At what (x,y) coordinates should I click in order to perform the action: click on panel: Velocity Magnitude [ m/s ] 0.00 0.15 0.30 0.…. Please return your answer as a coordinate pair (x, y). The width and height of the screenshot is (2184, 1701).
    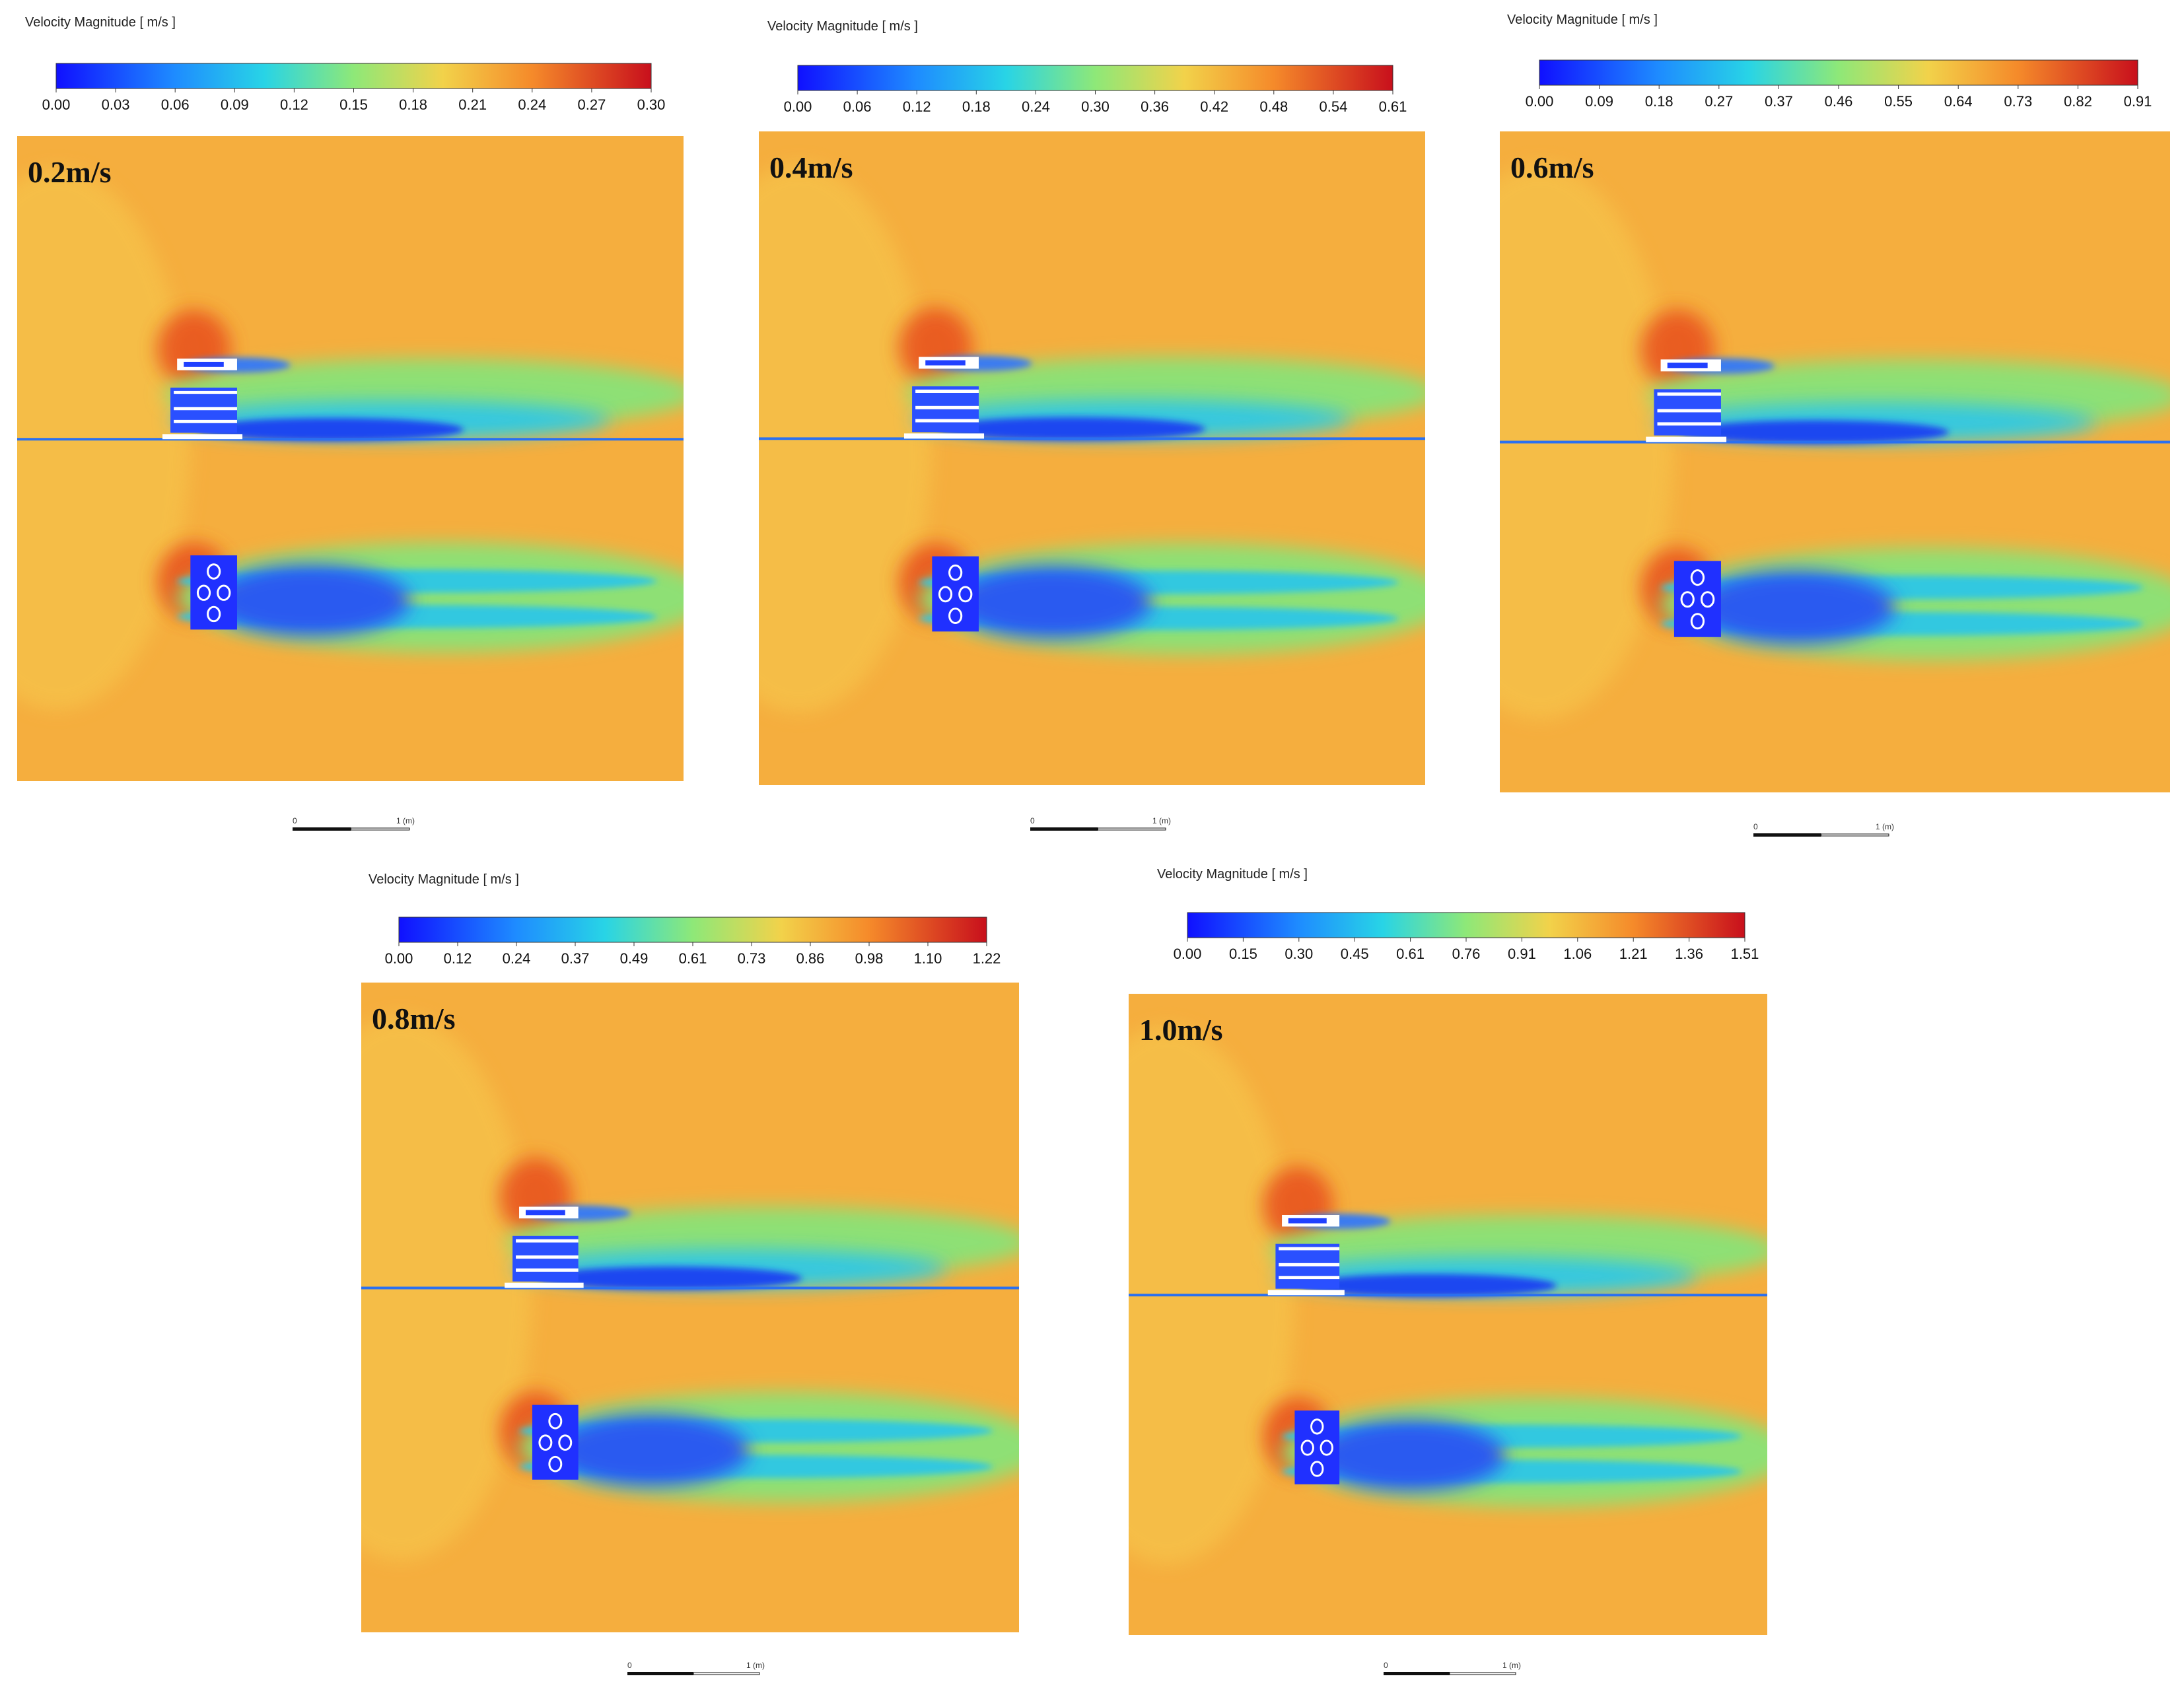
    Looking at the image, I should click on (1448, 1271).